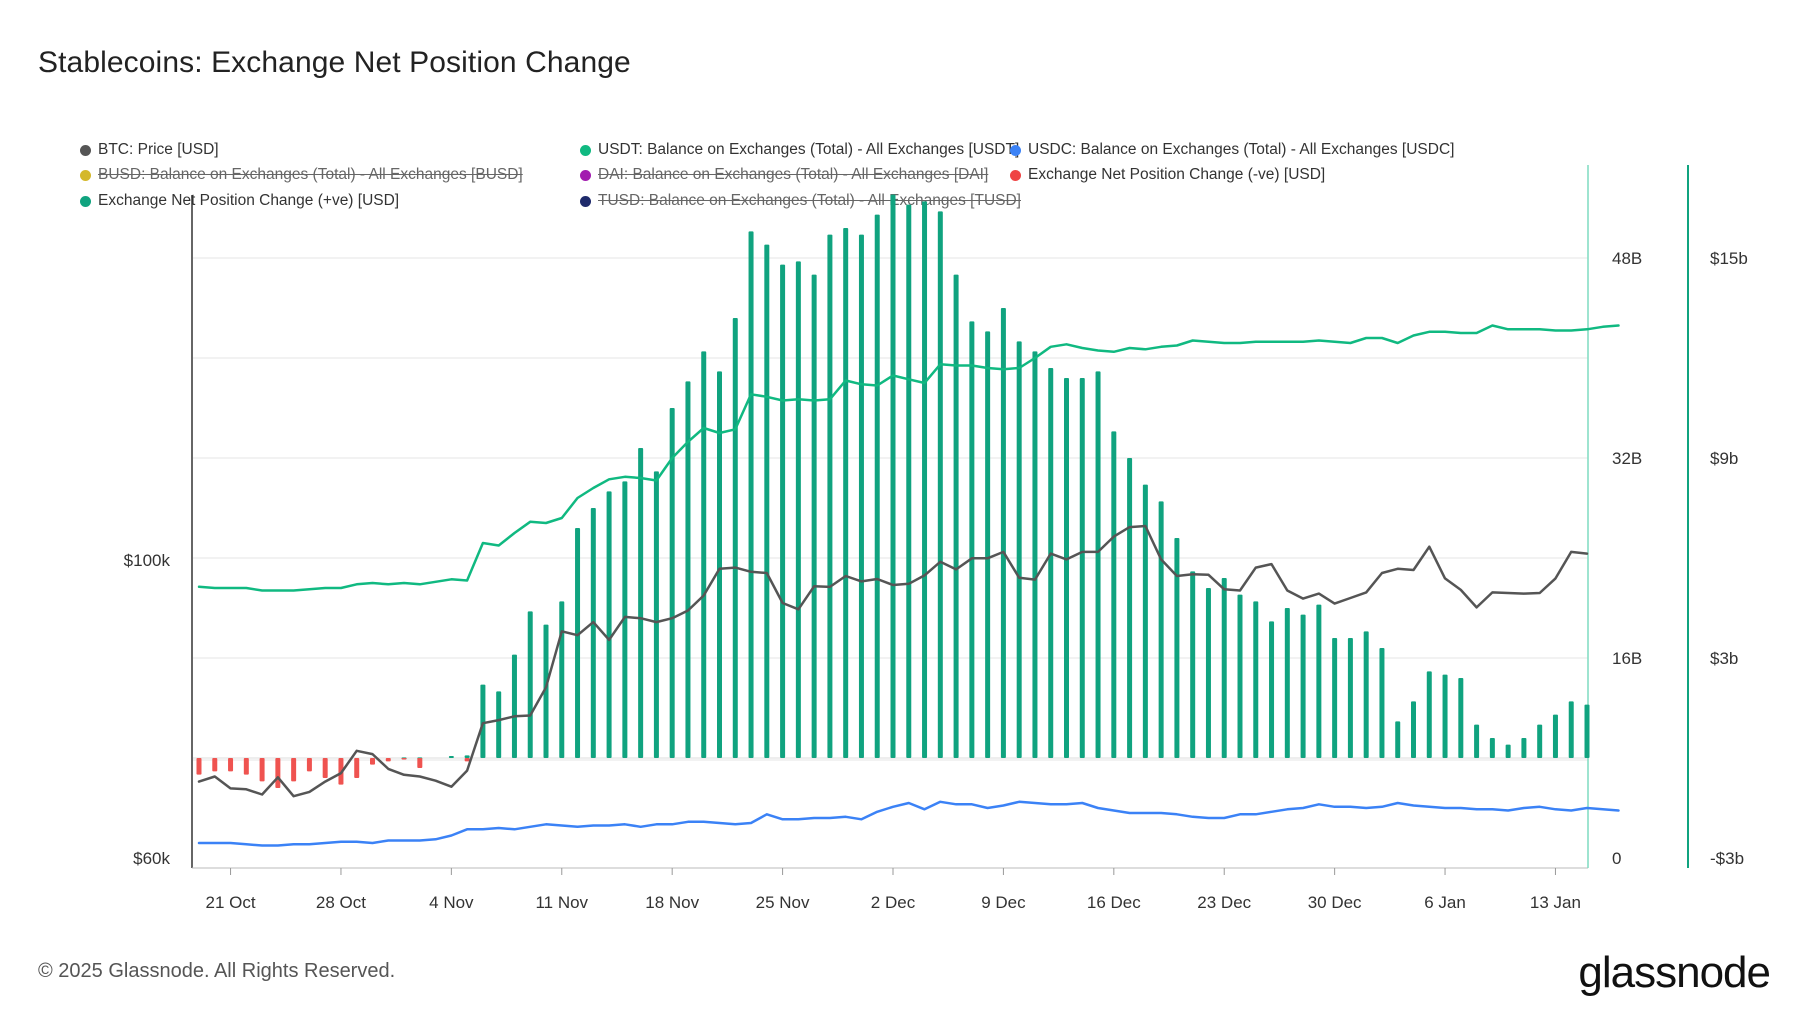 The image size is (1800, 1013). What do you see at coordinates (893, 902) in the screenshot?
I see `x-tick-label: 2 Dec` at bounding box center [893, 902].